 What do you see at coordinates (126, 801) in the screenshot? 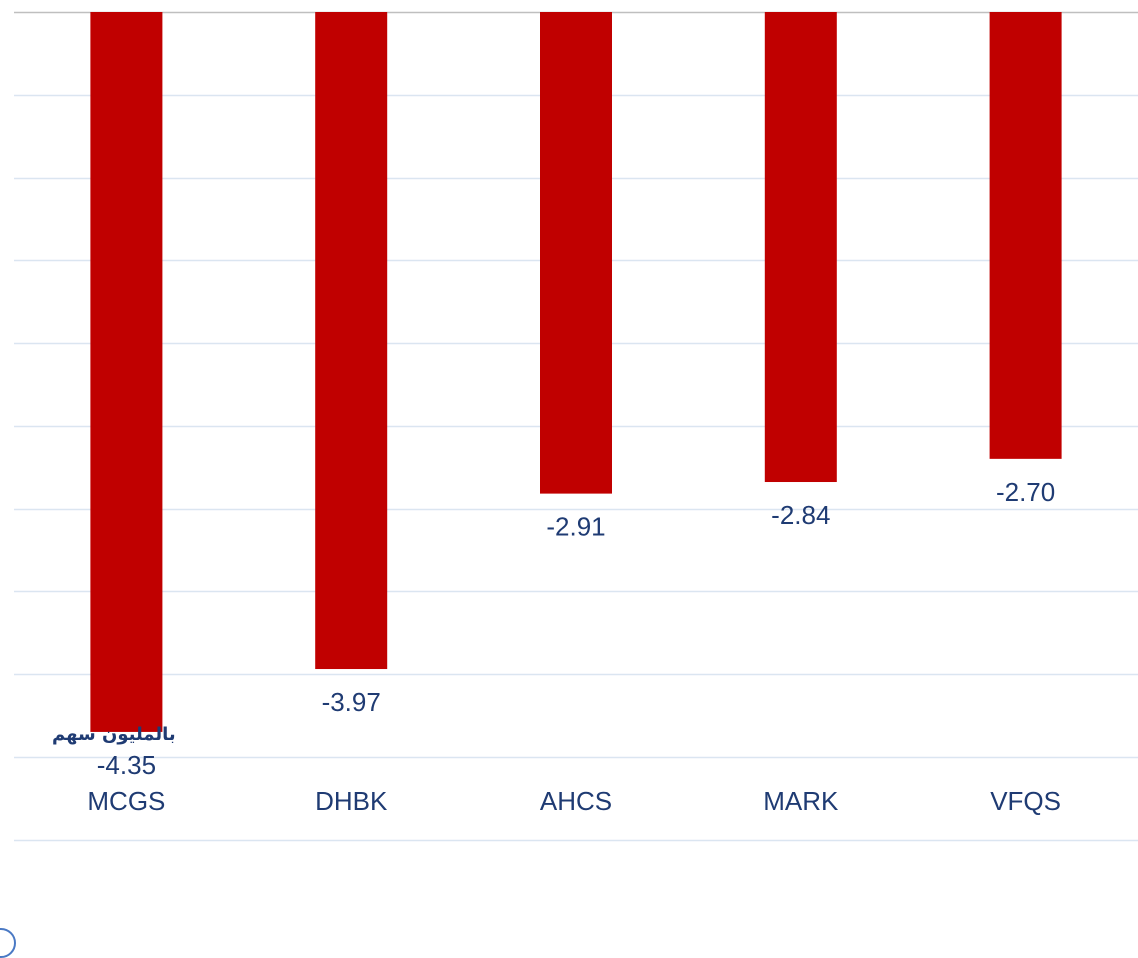
I see `category-label-mcgs: MCGS` at bounding box center [126, 801].